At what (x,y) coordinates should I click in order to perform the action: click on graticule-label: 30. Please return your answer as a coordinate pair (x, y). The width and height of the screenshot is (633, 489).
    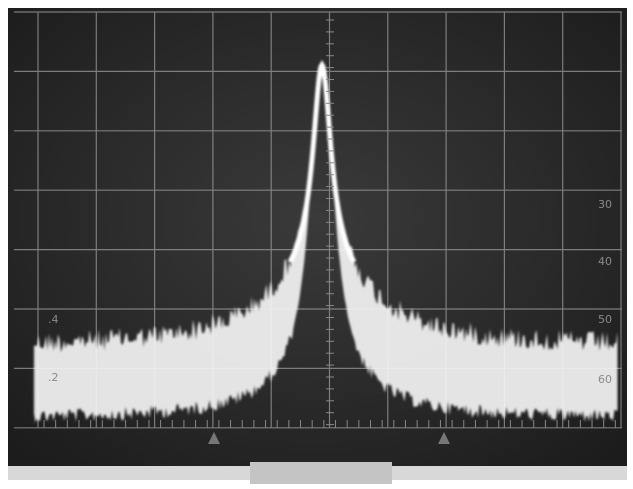
    Looking at the image, I should click on (605, 204).